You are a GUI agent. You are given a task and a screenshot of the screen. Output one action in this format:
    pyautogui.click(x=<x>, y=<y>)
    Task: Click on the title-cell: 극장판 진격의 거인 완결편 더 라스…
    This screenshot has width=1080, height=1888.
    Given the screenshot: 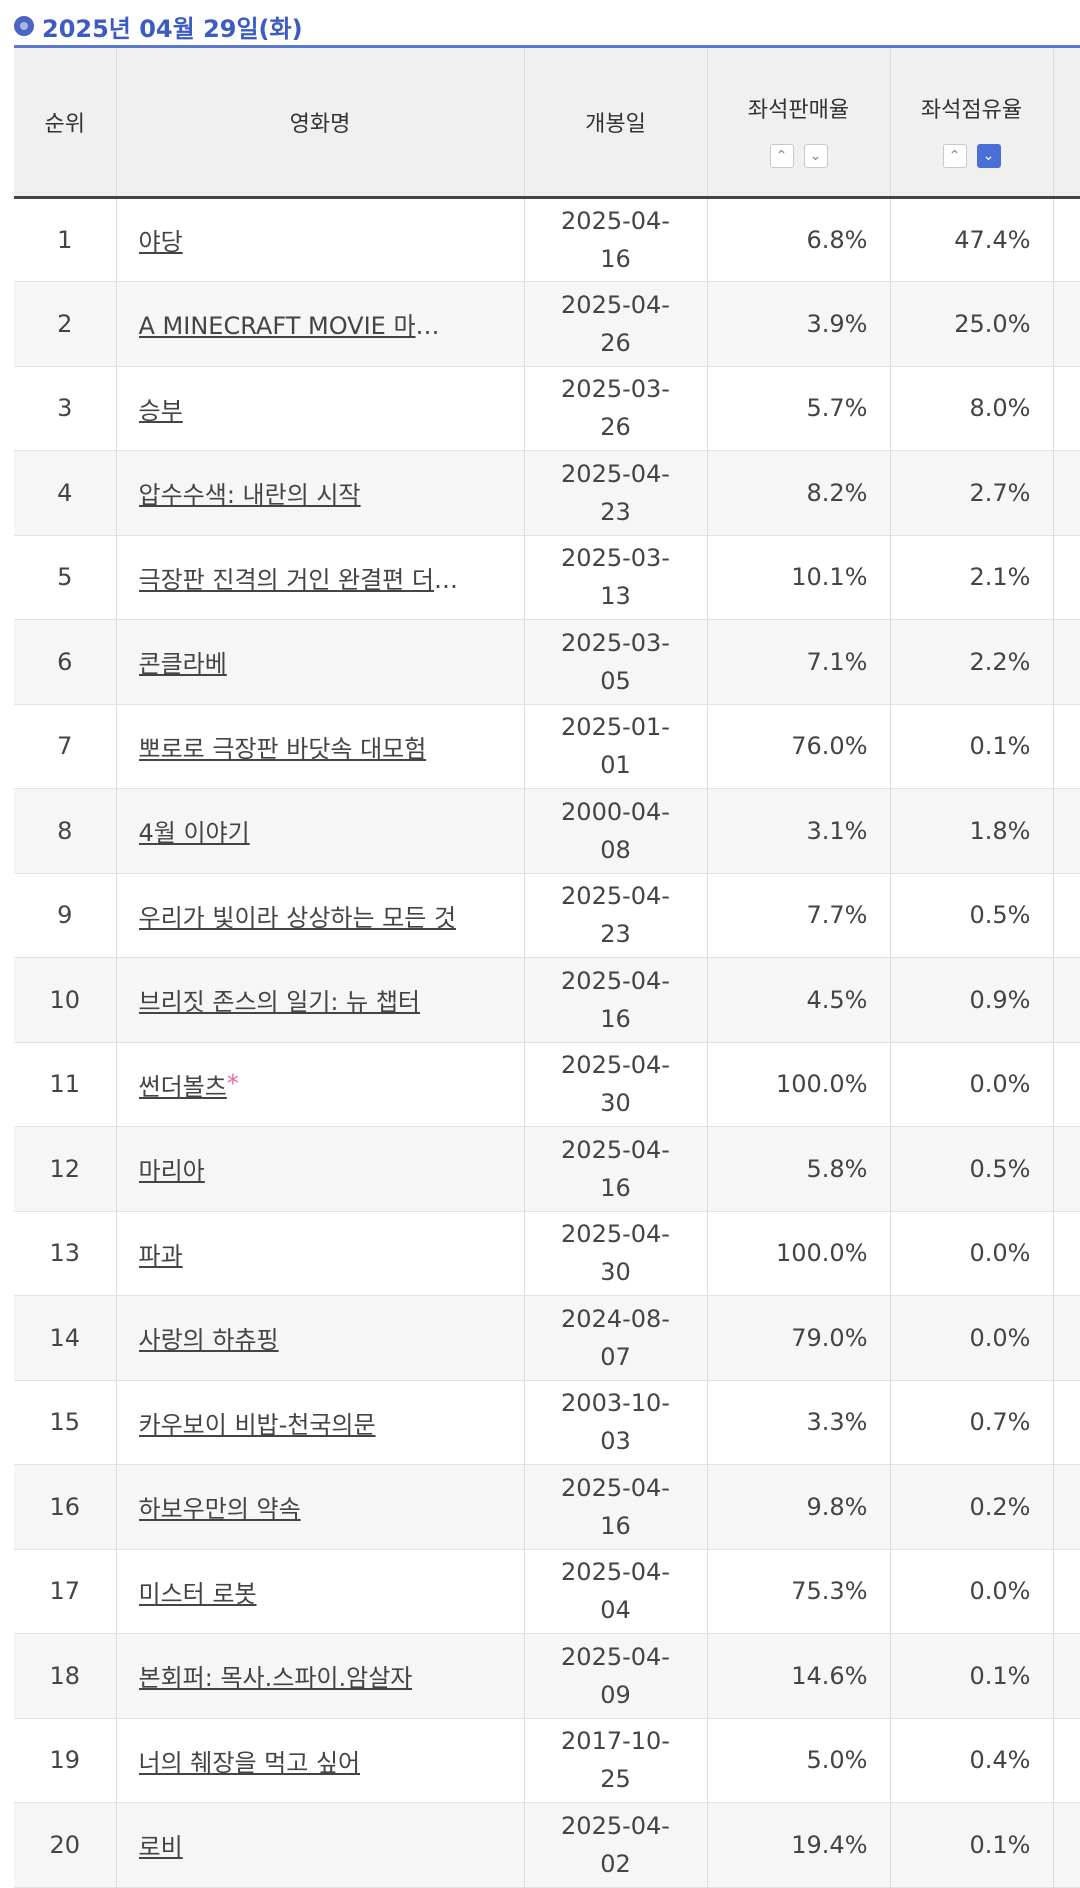 What is the action you would take?
    pyautogui.click(x=319, y=577)
    